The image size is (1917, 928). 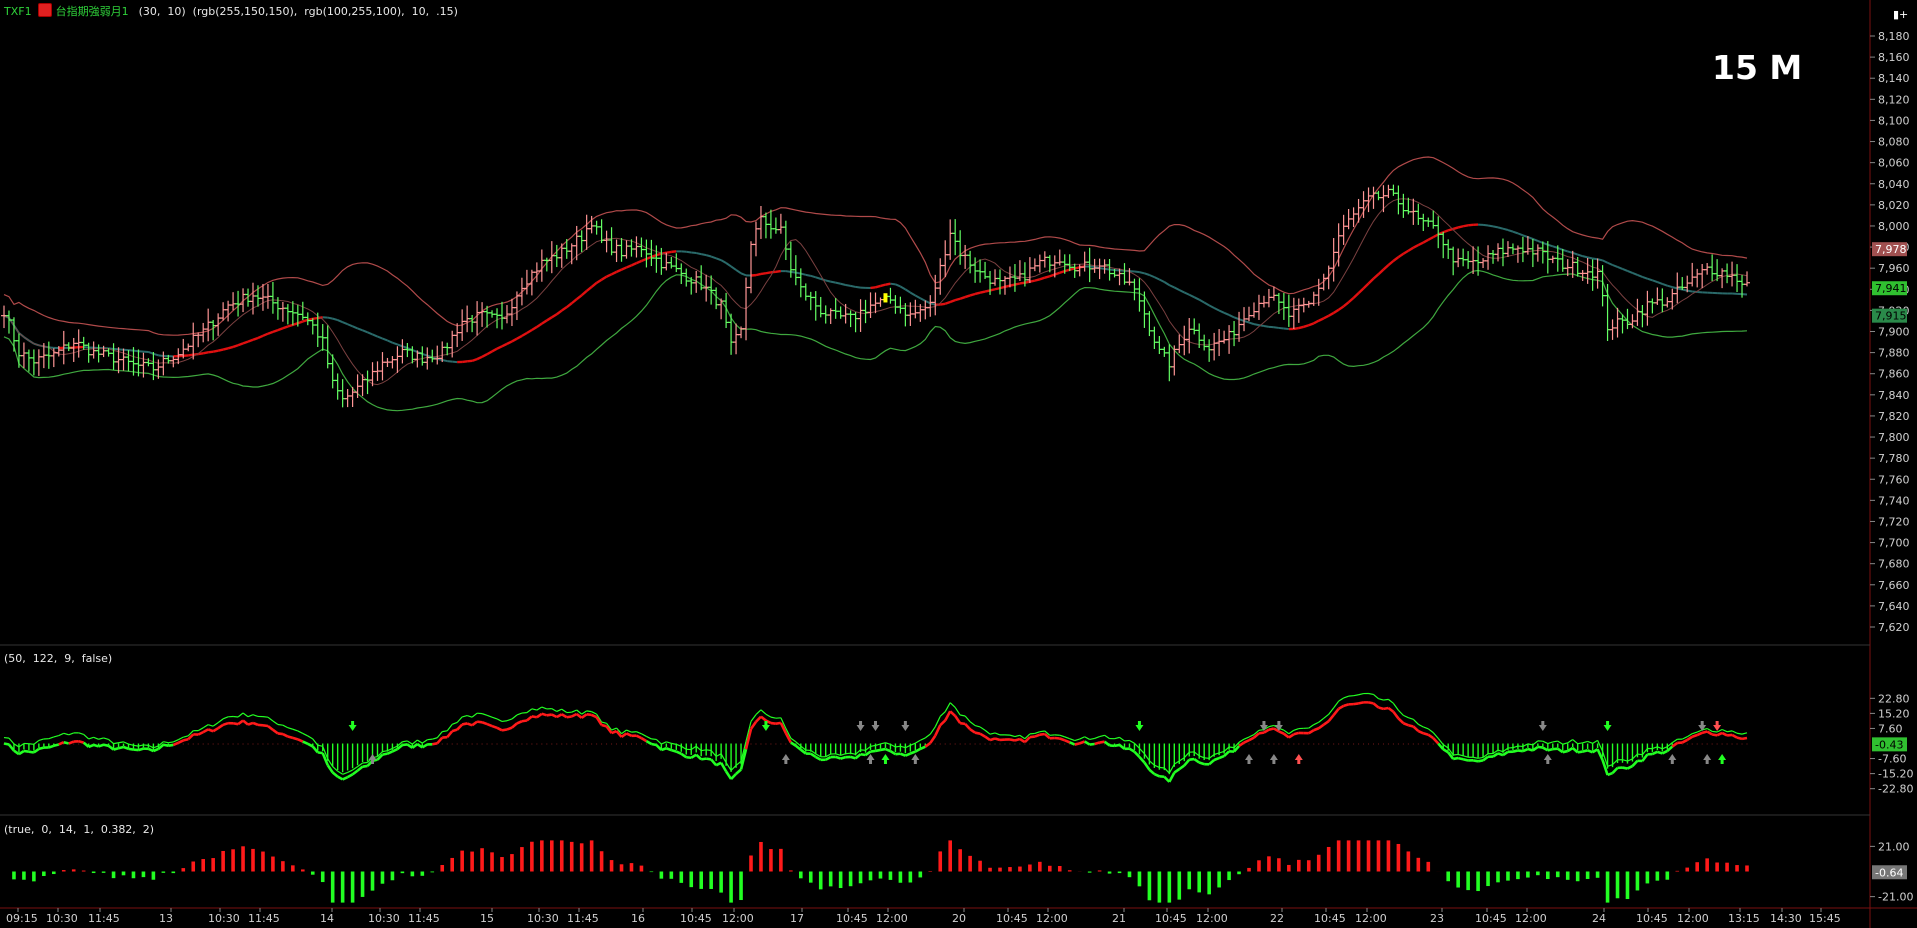 I want to click on symbol-label: TXF1, so click(x=18, y=11).